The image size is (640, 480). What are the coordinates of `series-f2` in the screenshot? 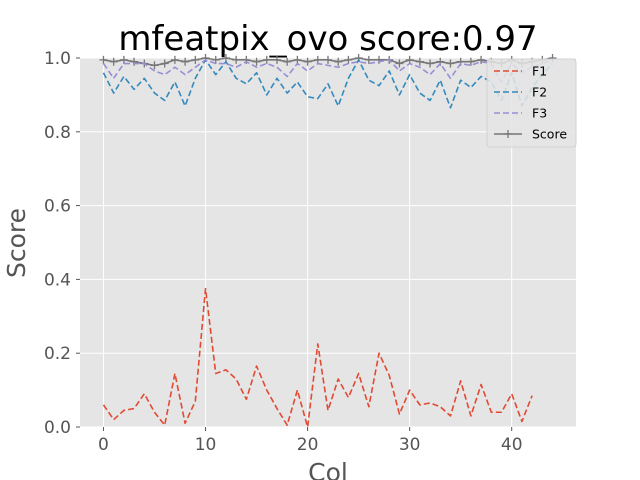 It's located at (328, 84).